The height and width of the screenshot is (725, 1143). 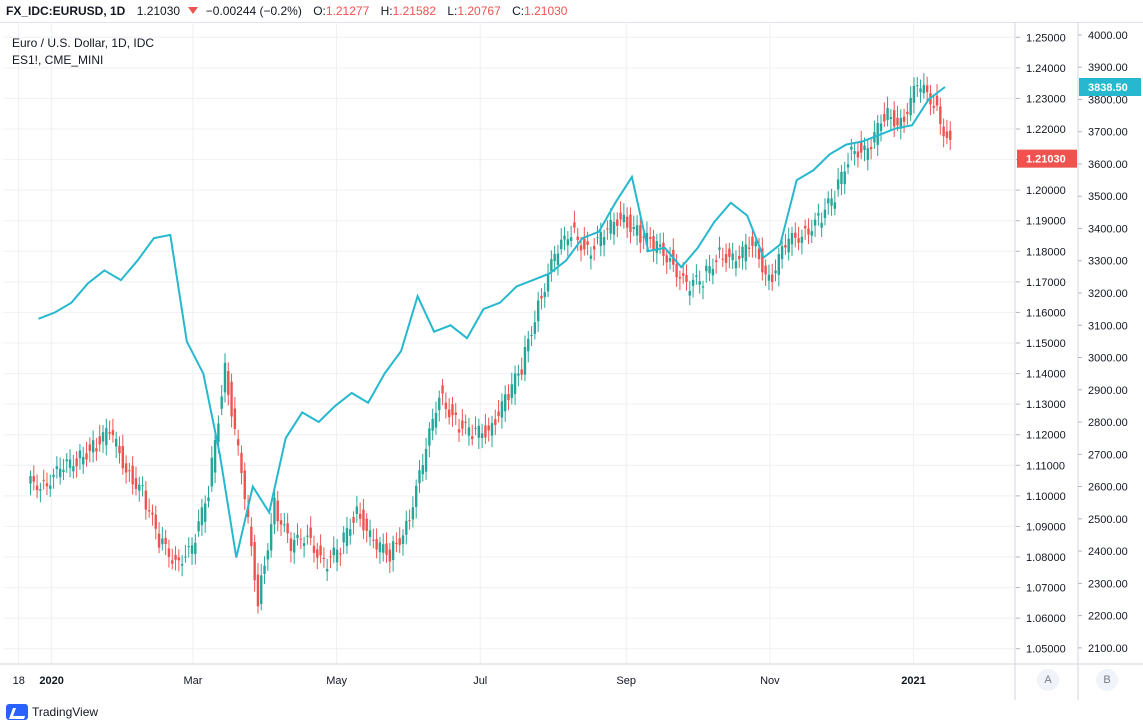 What do you see at coordinates (66, 11) in the screenshot?
I see `symbol-name: FX_IDC:EURUSD, 1D` at bounding box center [66, 11].